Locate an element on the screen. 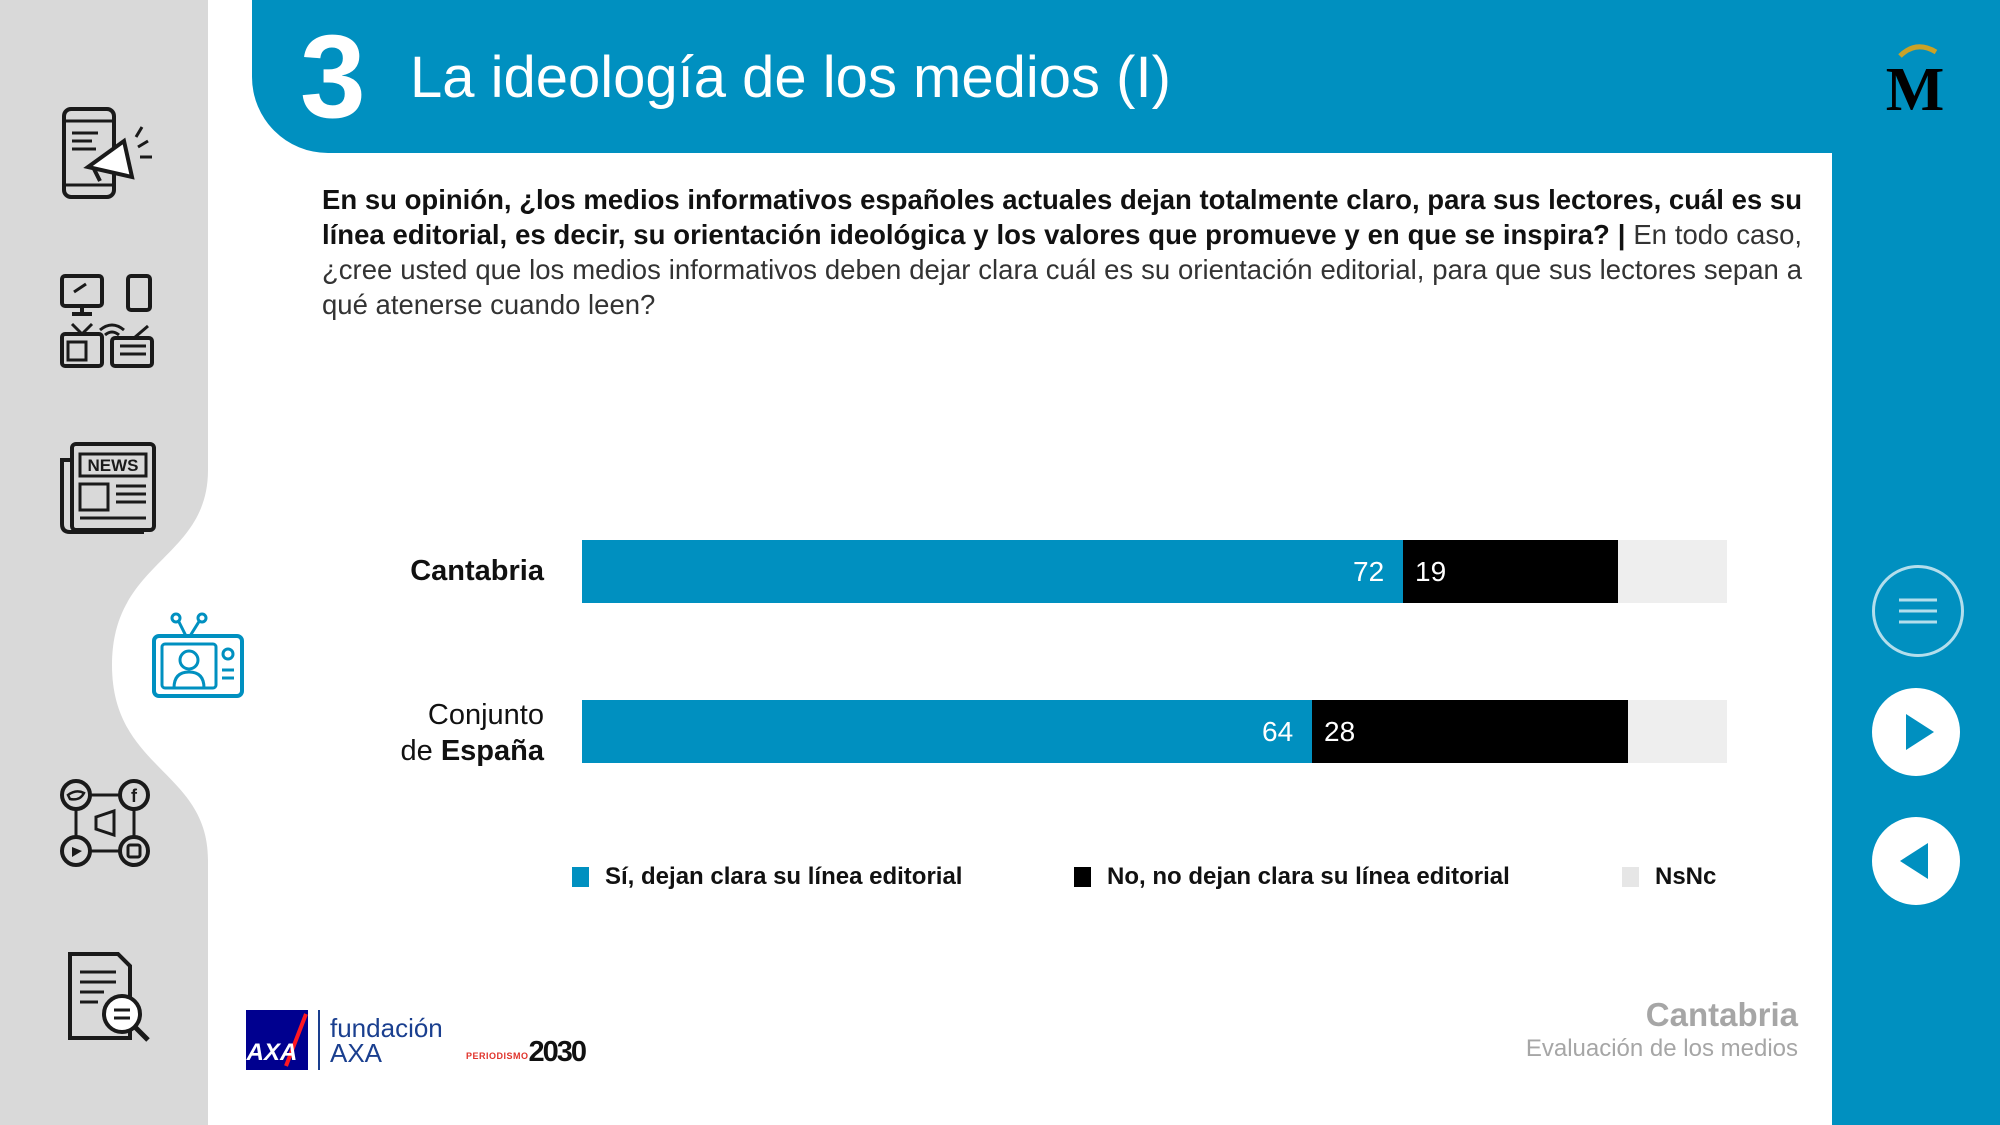  legend-item-nsnc: NsNc is located at coordinates (1669, 877).